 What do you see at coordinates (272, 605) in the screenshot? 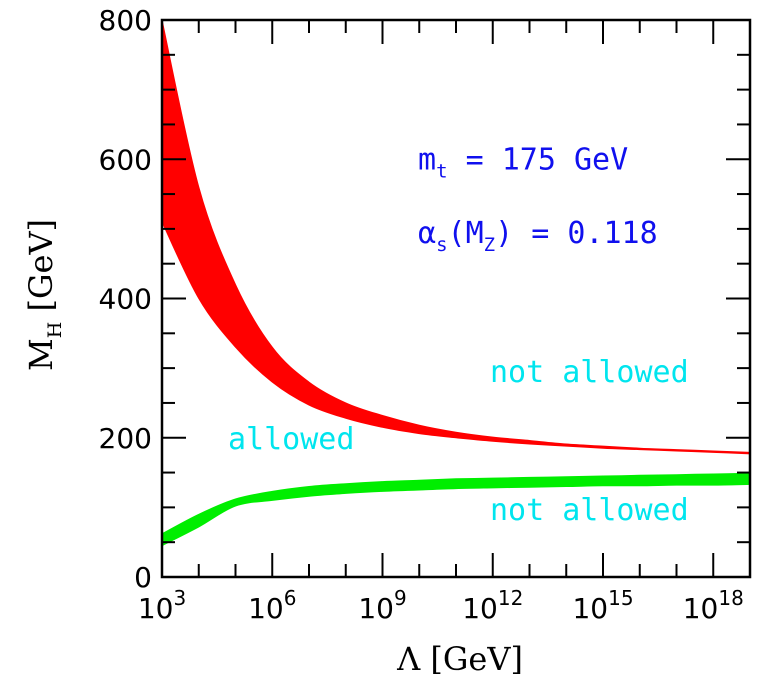
I see `x-tick-label: 10⁶` at bounding box center [272, 605].